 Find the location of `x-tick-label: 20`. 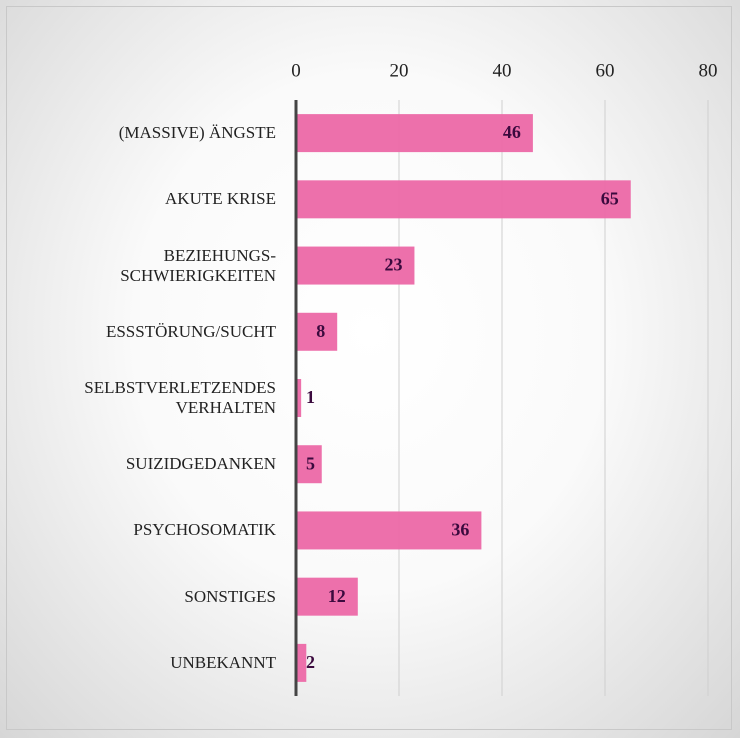

x-tick-label: 20 is located at coordinates (399, 70).